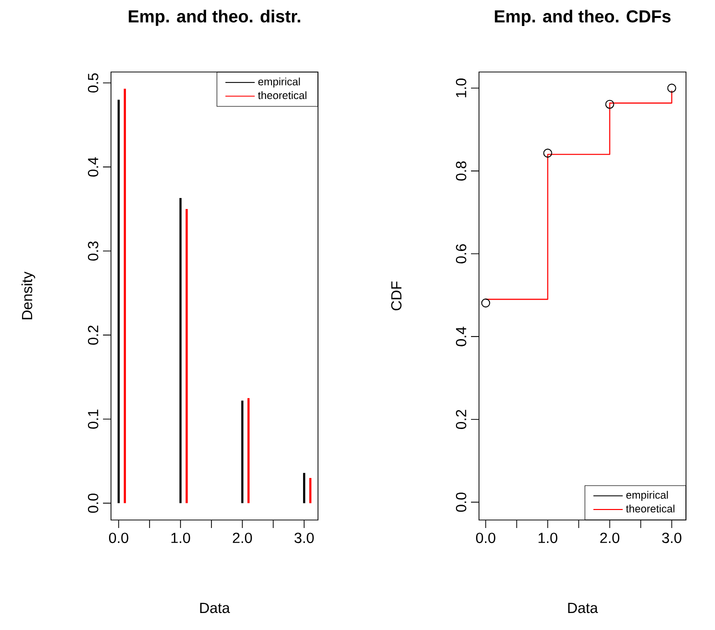 Image resolution: width=715 pixels, height=630 pixels. Describe the element at coordinates (582, 18) in the screenshot. I see `chart-title: Emp. and theo. CDFs` at that location.